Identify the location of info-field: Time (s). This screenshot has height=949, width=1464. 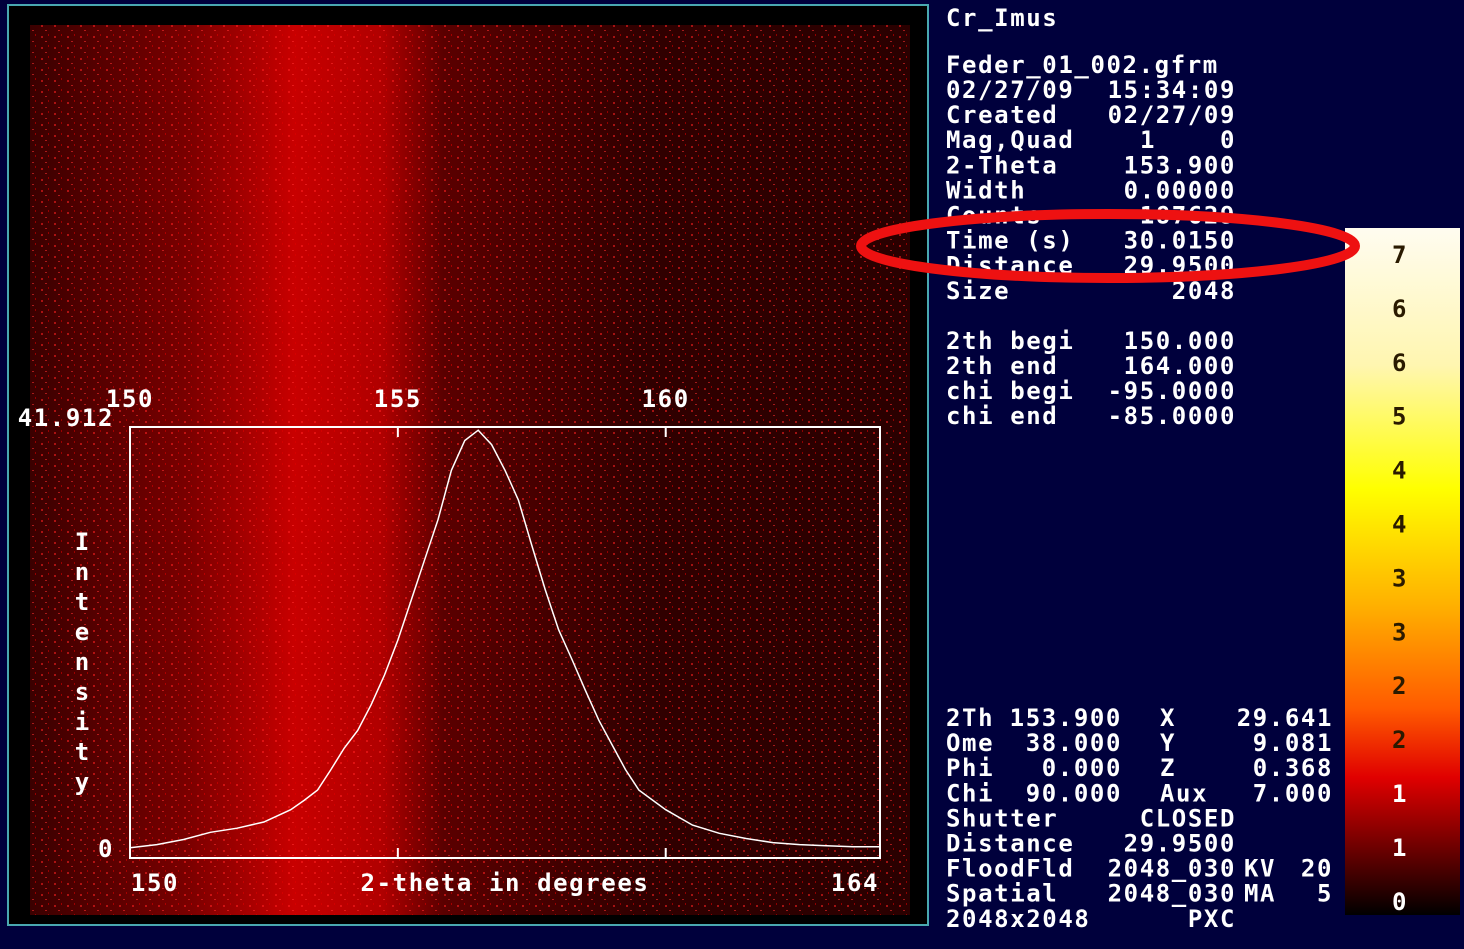
(1010, 241).